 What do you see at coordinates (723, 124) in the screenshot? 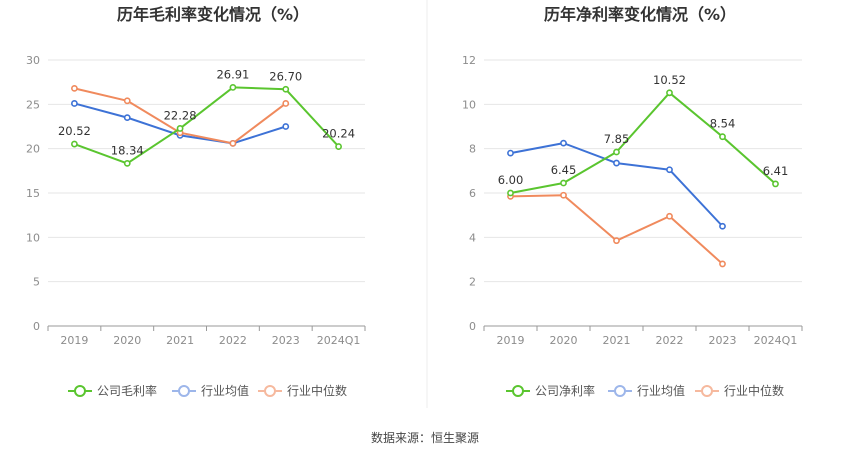
I see `data-label: 8.54` at bounding box center [723, 124].